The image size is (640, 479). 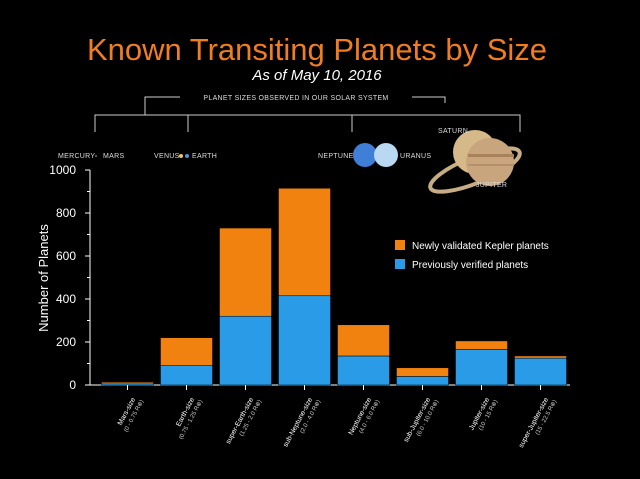 What do you see at coordinates (66, 299) in the screenshot?
I see `y-tick-label: 400` at bounding box center [66, 299].